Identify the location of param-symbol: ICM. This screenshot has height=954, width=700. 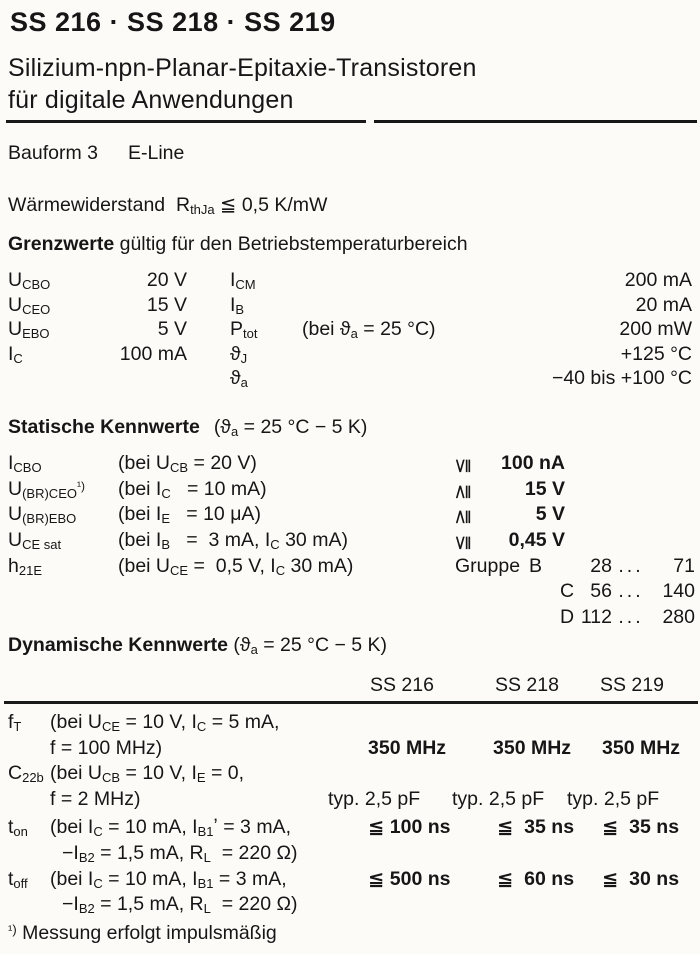
(243, 280).